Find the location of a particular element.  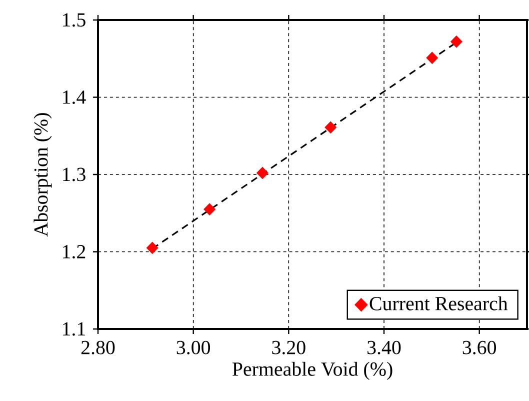

x-tick-label: 3.60 is located at coordinates (479, 347).